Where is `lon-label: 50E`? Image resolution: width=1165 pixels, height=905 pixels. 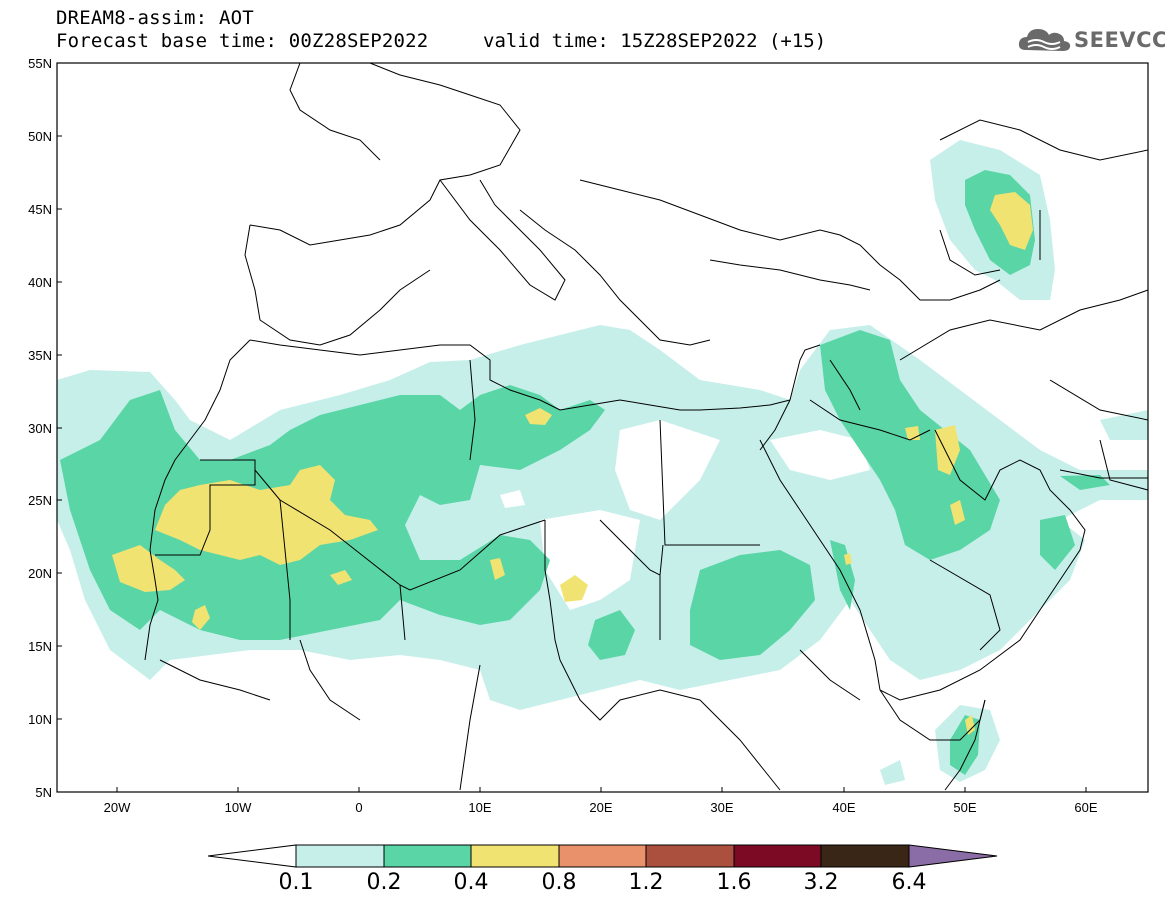
lon-label: 50E is located at coordinates (964, 807).